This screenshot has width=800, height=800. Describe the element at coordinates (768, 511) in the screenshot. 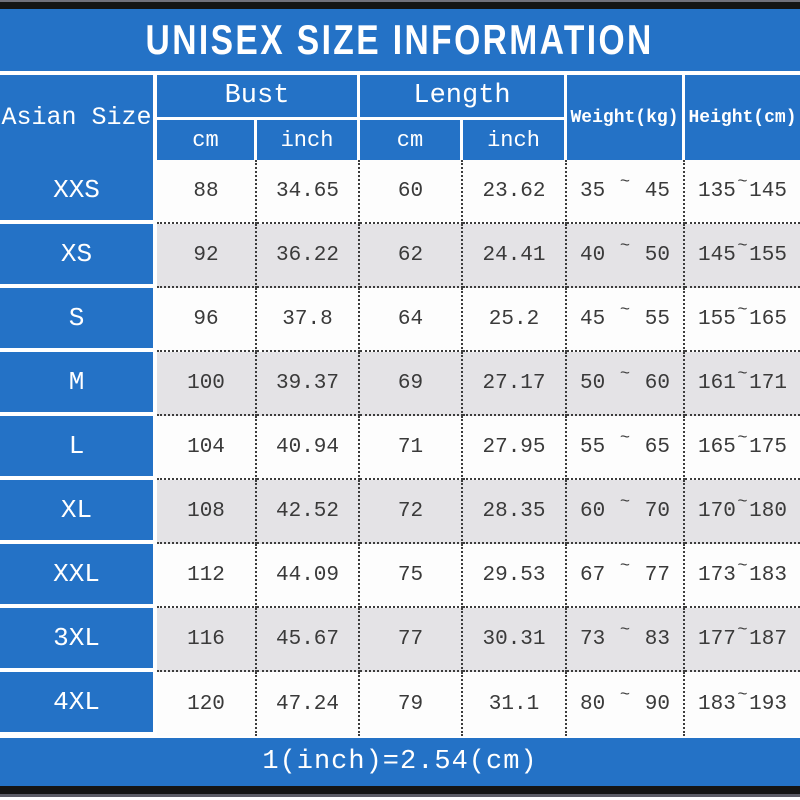

I see `height-high: 180` at that location.